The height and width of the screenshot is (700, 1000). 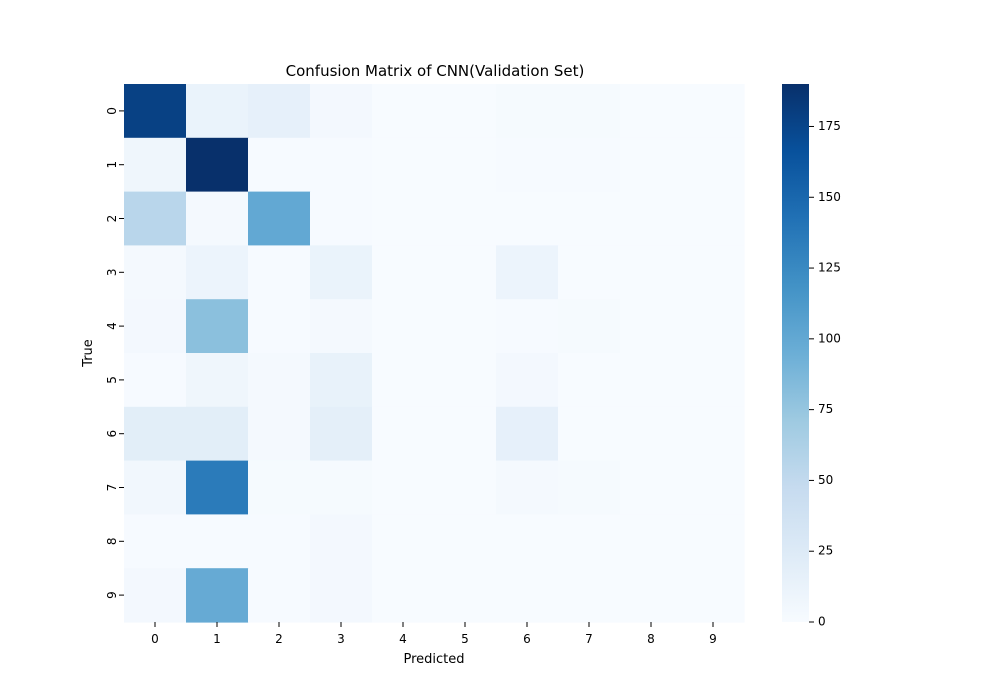 What do you see at coordinates (825, 480) in the screenshot?
I see `colorbar-tick-label: 50` at bounding box center [825, 480].